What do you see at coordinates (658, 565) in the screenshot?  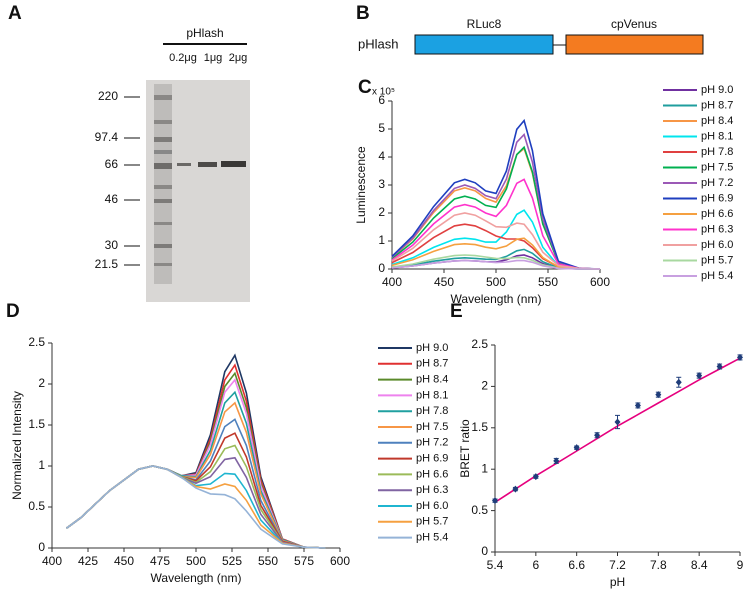 I see `x-tick-label: 7.8` at bounding box center [658, 565].